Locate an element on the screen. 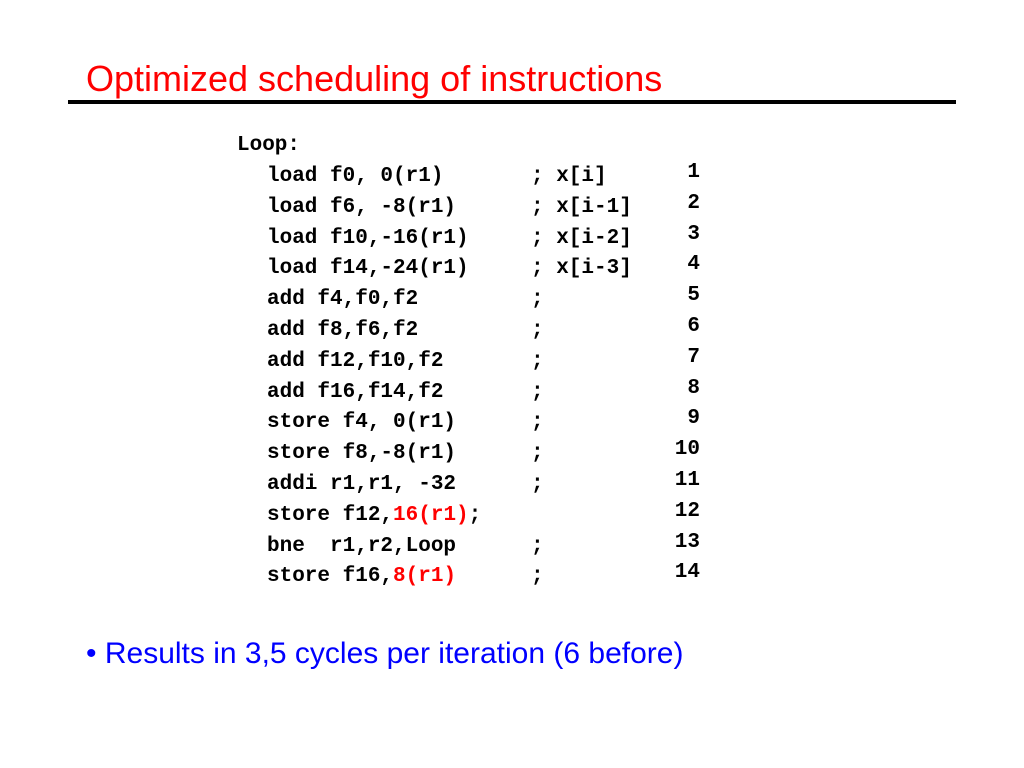 The height and width of the screenshot is (768, 1024). instruction-text: store f8,-8(r1) is located at coordinates (362, 454).